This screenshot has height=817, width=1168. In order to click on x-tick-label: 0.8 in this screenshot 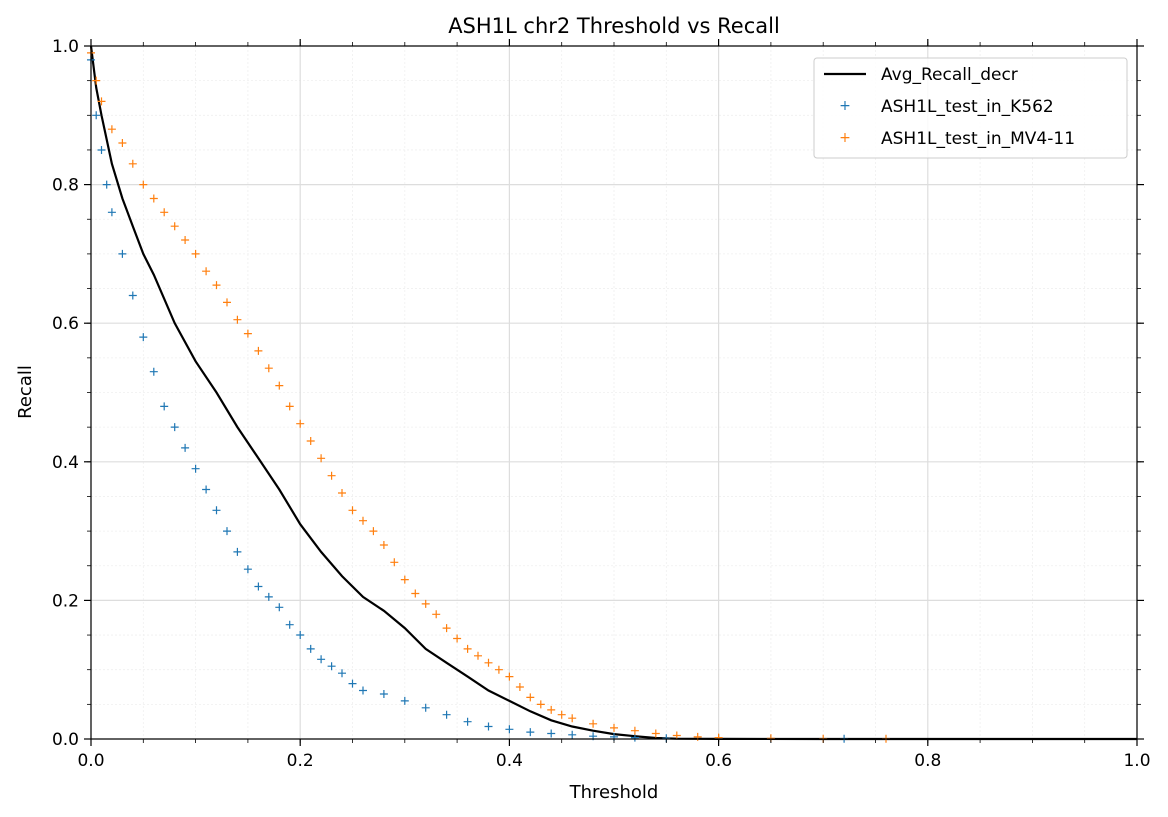, I will do `click(927, 761)`.